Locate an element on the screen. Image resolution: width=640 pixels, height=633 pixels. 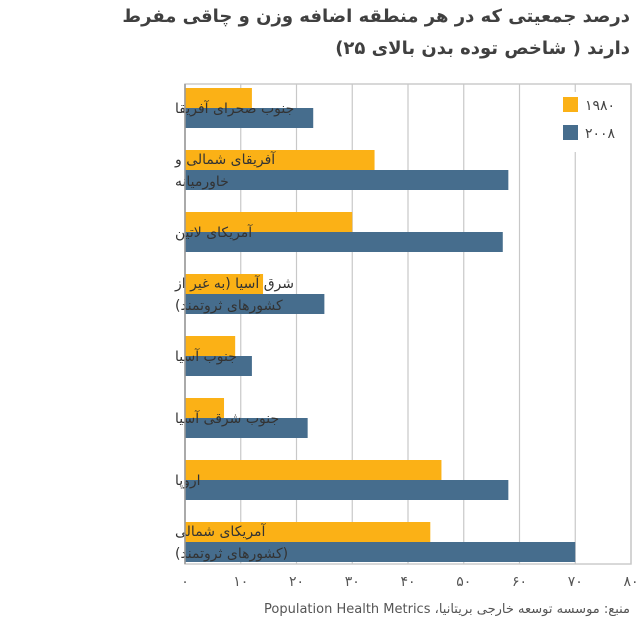
category-label: آفریقای شمالی و خاورمیانه is located at coordinates (225, 170).